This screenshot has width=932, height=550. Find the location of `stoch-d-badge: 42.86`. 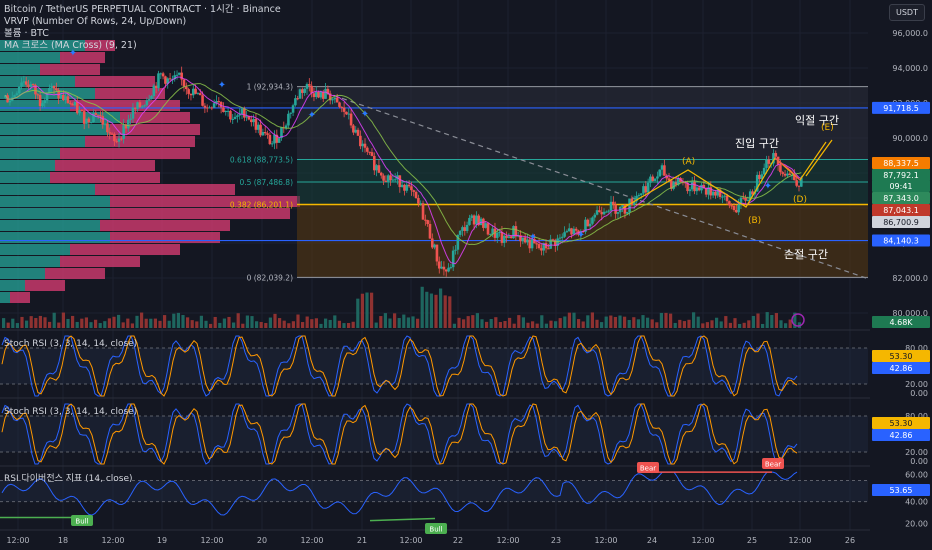

stoch-d-badge: 42.86 is located at coordinates (901, 368).